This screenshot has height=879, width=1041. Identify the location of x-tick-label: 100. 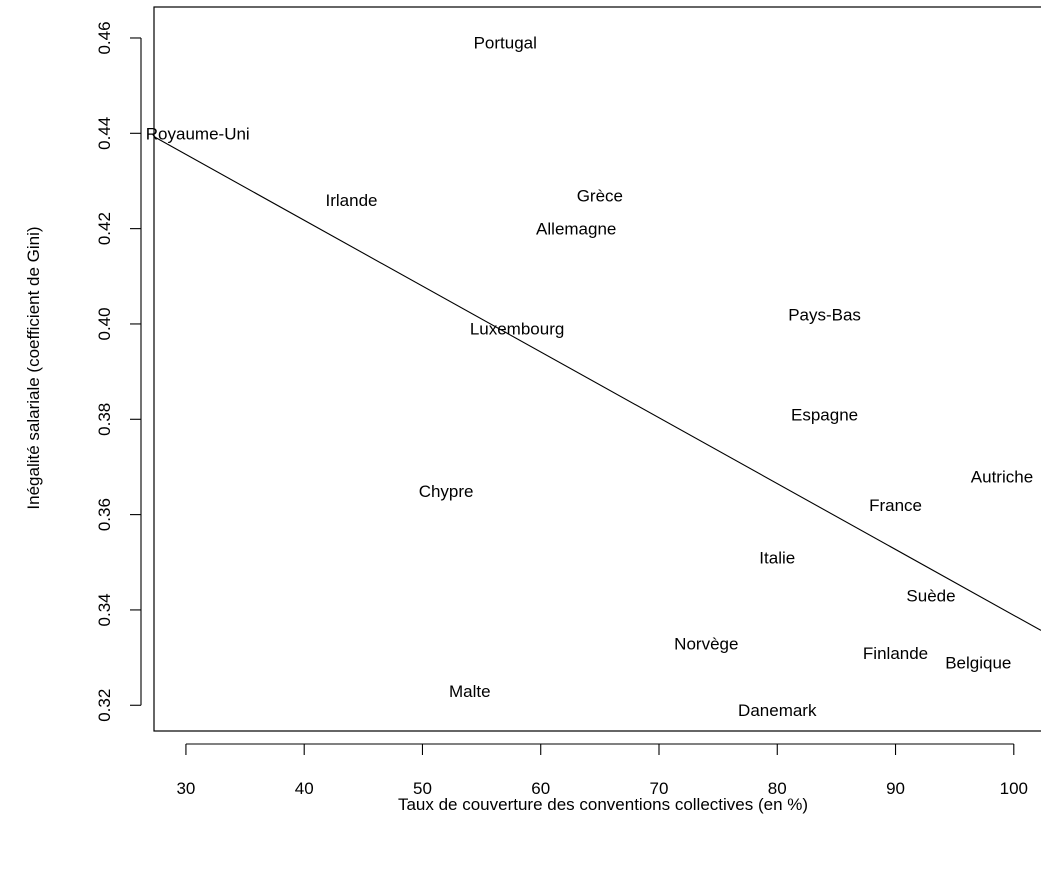
(1014, 788).